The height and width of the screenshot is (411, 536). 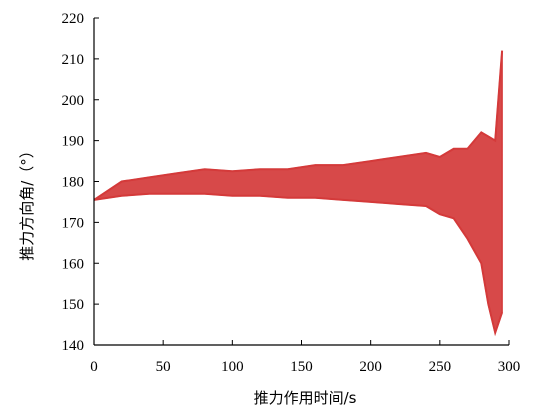 What do you see at coordinates (73, 19) in the screenshot?
I see `y-tick-label: 220` at bounding box center [73, 19].